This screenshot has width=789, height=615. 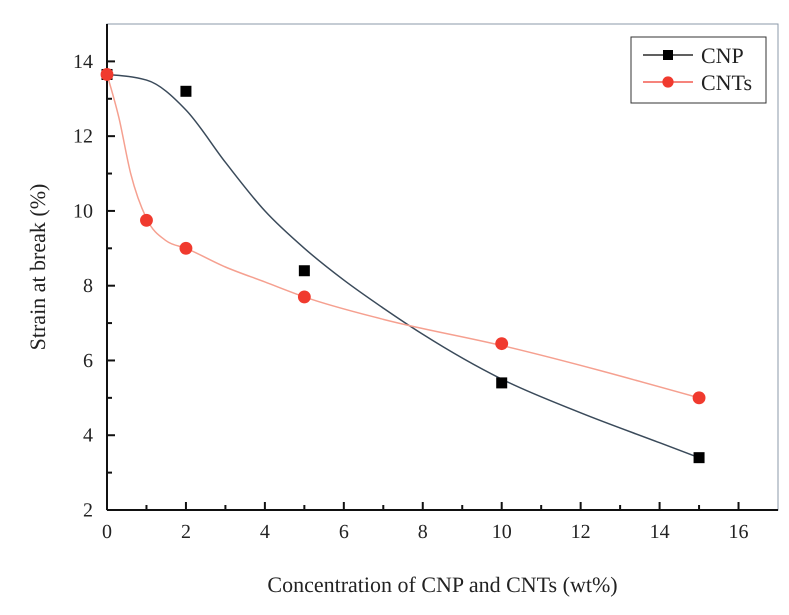 I want to click on y-tick-label: 6, so click(x=88, y=361).